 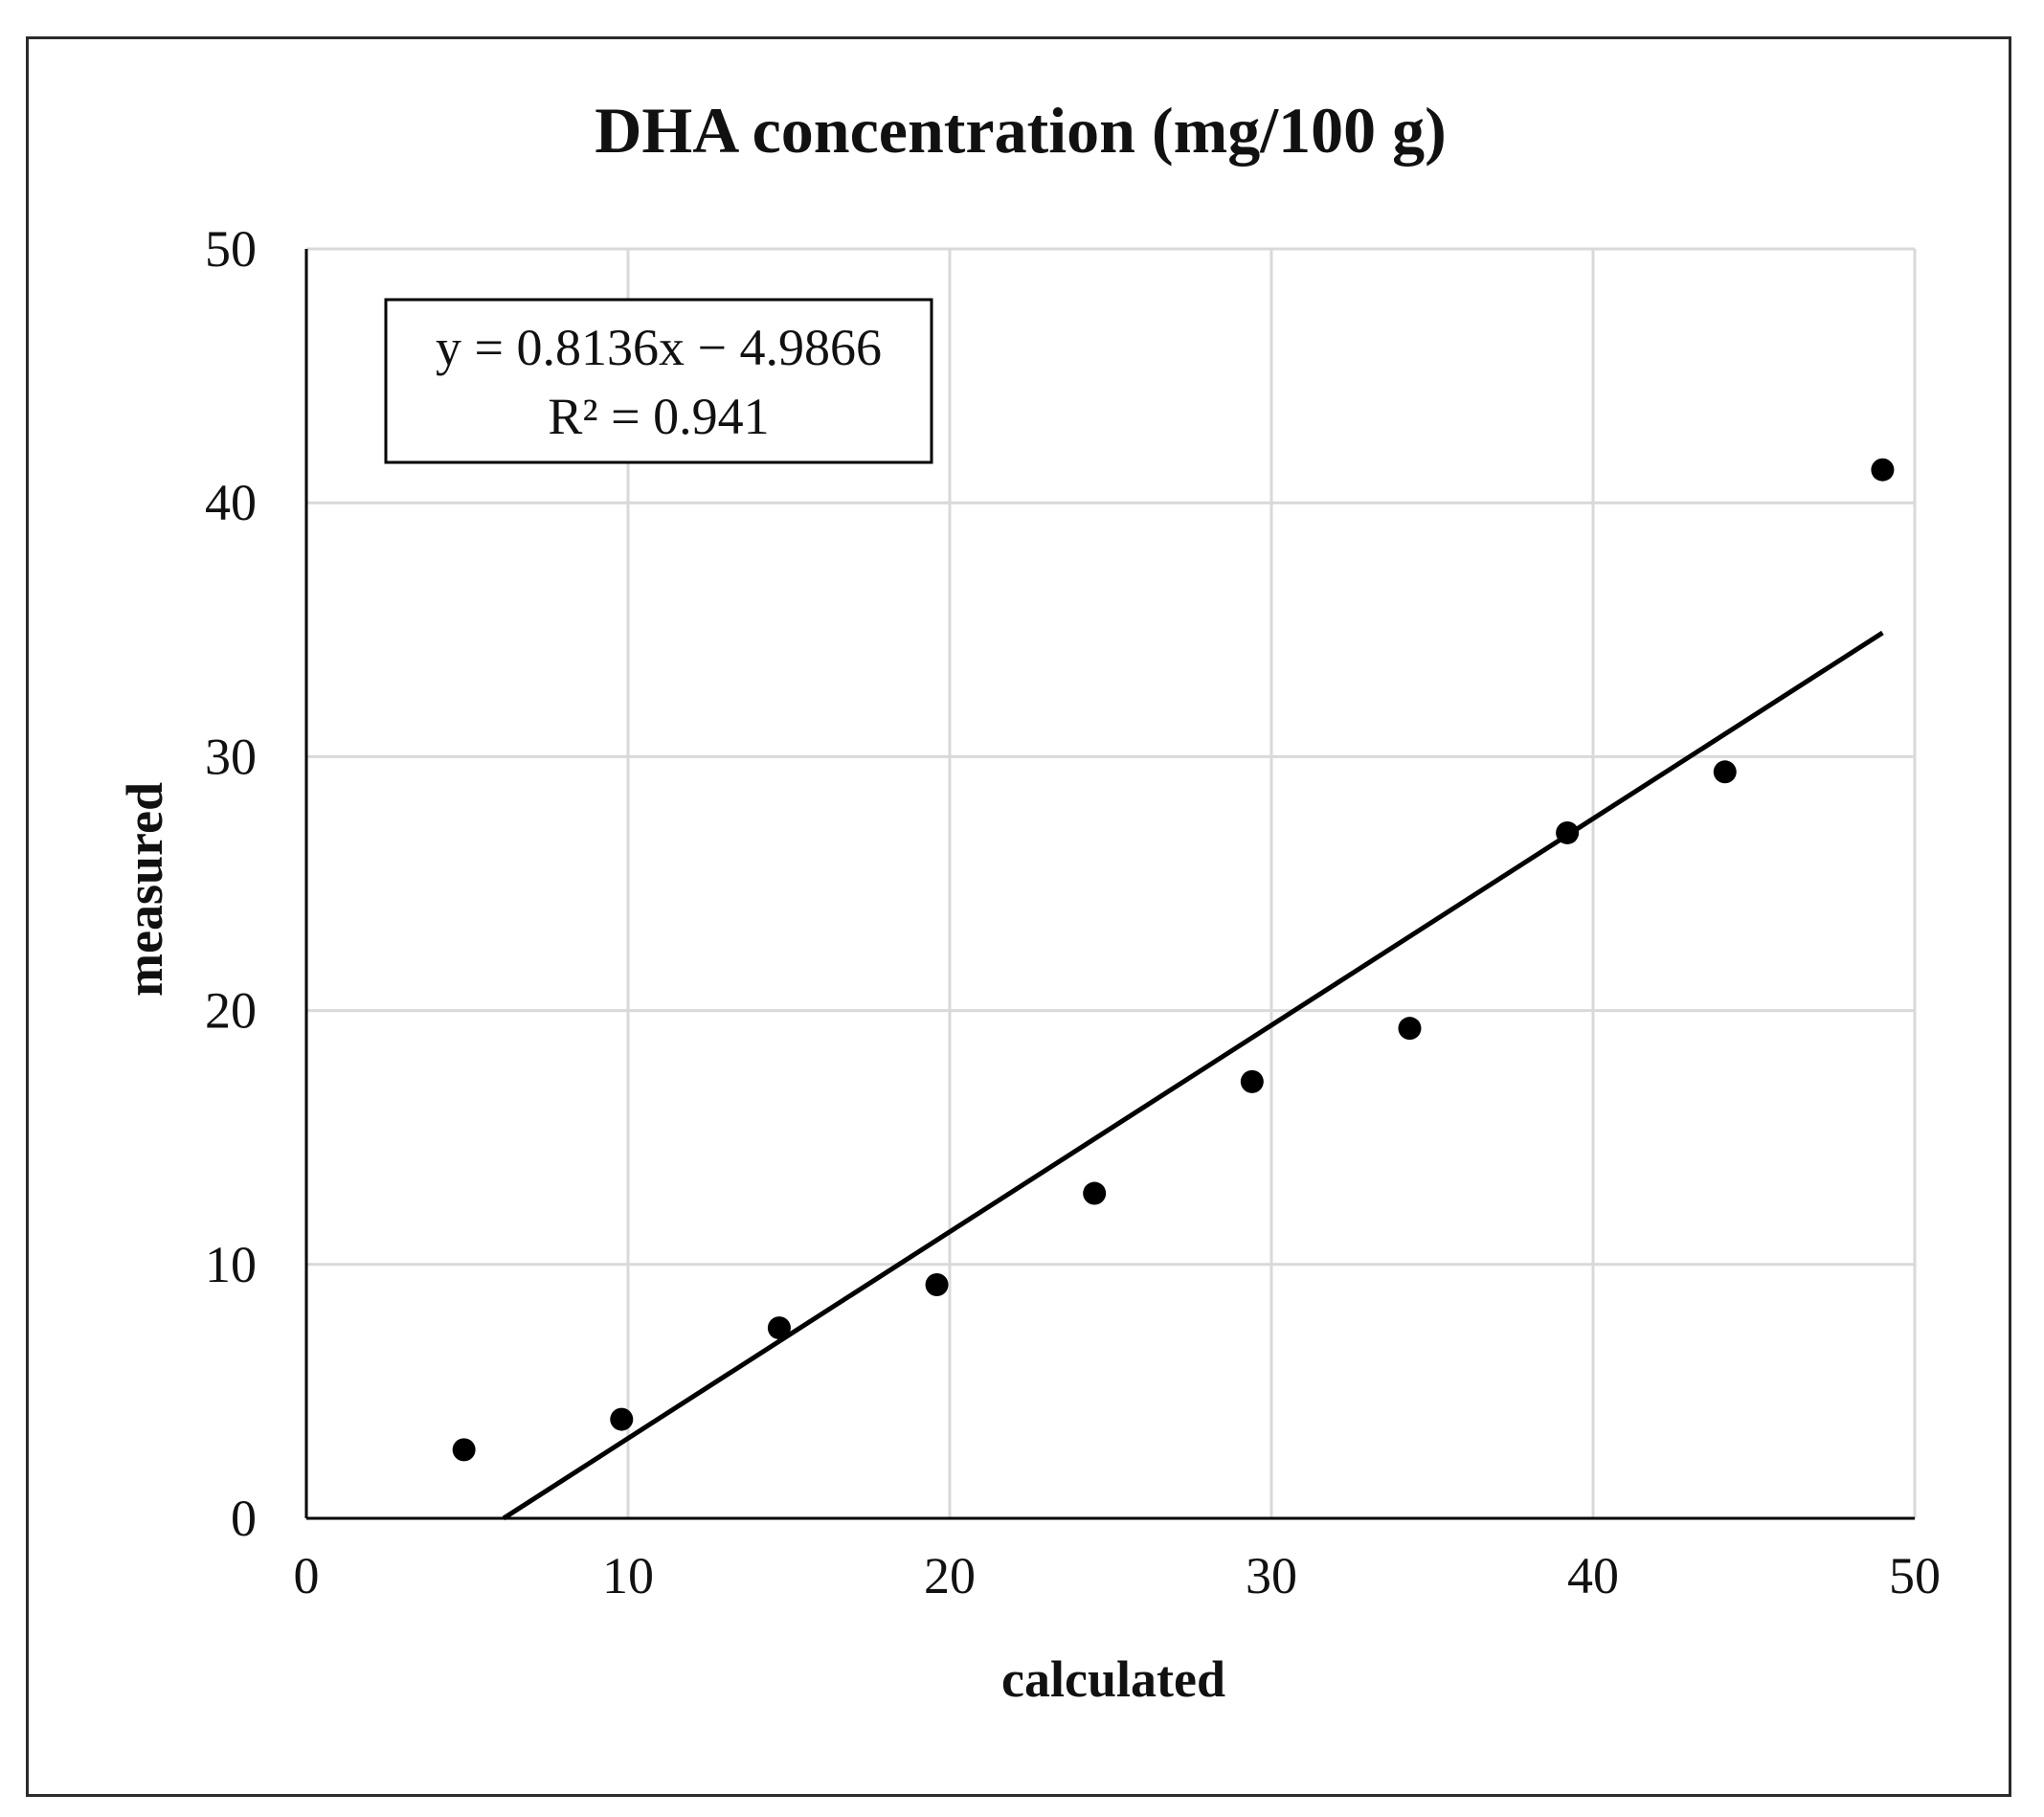 I want to click on trendline-equation: y = 0.8136x − 4.9866, so click(x=659, y=347).